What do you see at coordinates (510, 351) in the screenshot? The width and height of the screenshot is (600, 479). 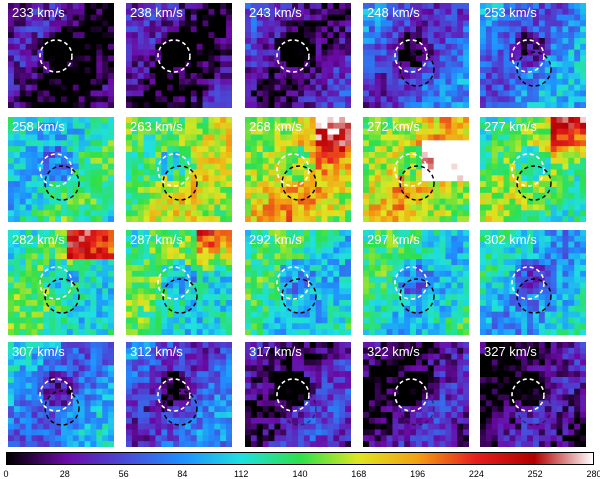 I see `velocity-label: 327 km/s` at bounding box center [510, 351].